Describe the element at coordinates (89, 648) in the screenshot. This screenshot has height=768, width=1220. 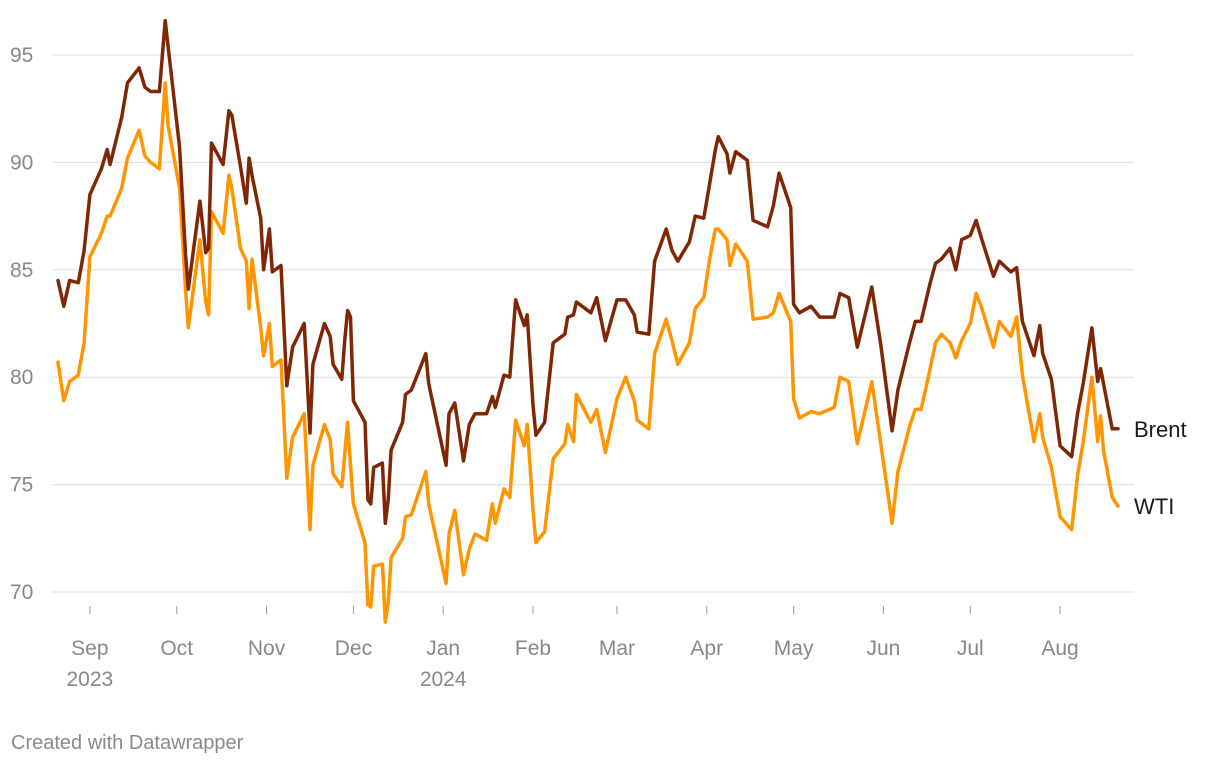
I see `x-tick-label-sep: Sep` at that location.